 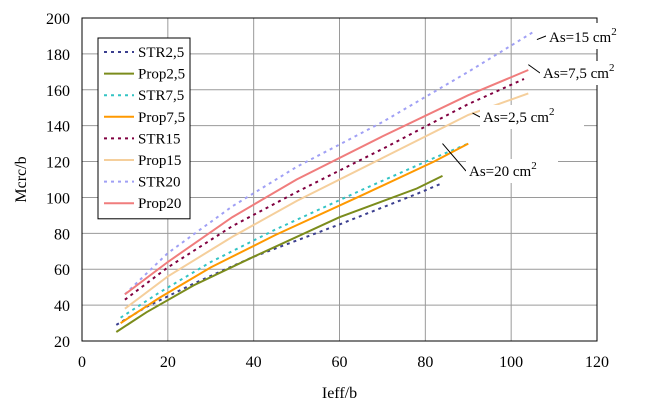 What do you see at coordinates (339, 393) in the screenshot?
I see `x-axis-label: Ieff/b` at bounding box center [339, 393].